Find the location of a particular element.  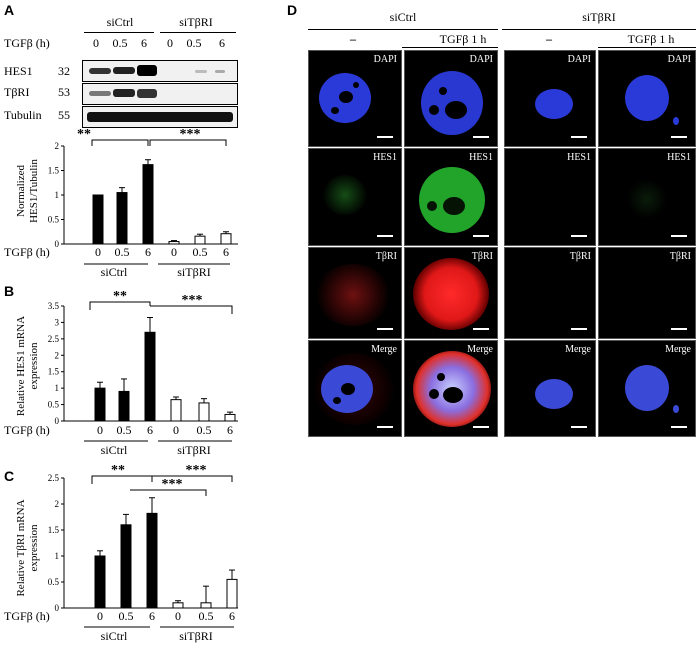

micro-tile-sitbri-tgfb-merge: Merge is located at coordinates (647, 388).